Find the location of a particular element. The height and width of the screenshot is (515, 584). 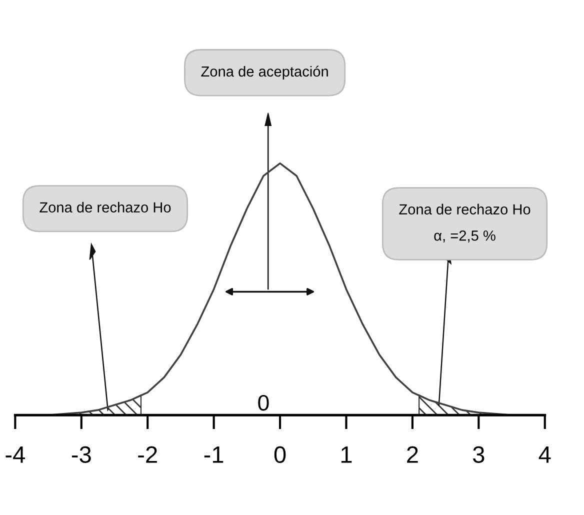

annotation: Zona de rechazo Ho is located at coordinates (105, 207).